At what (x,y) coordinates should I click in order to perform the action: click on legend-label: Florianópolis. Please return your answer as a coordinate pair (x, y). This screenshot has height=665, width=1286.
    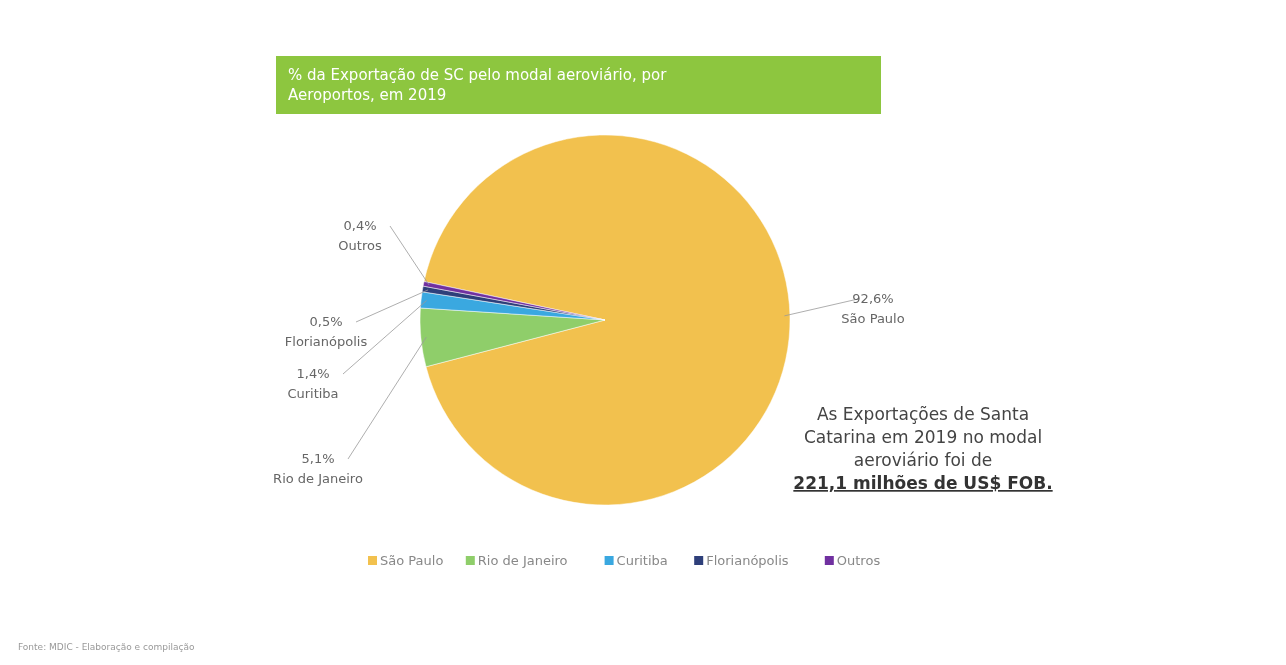
    Looking at the image, I should click on (747, 560).